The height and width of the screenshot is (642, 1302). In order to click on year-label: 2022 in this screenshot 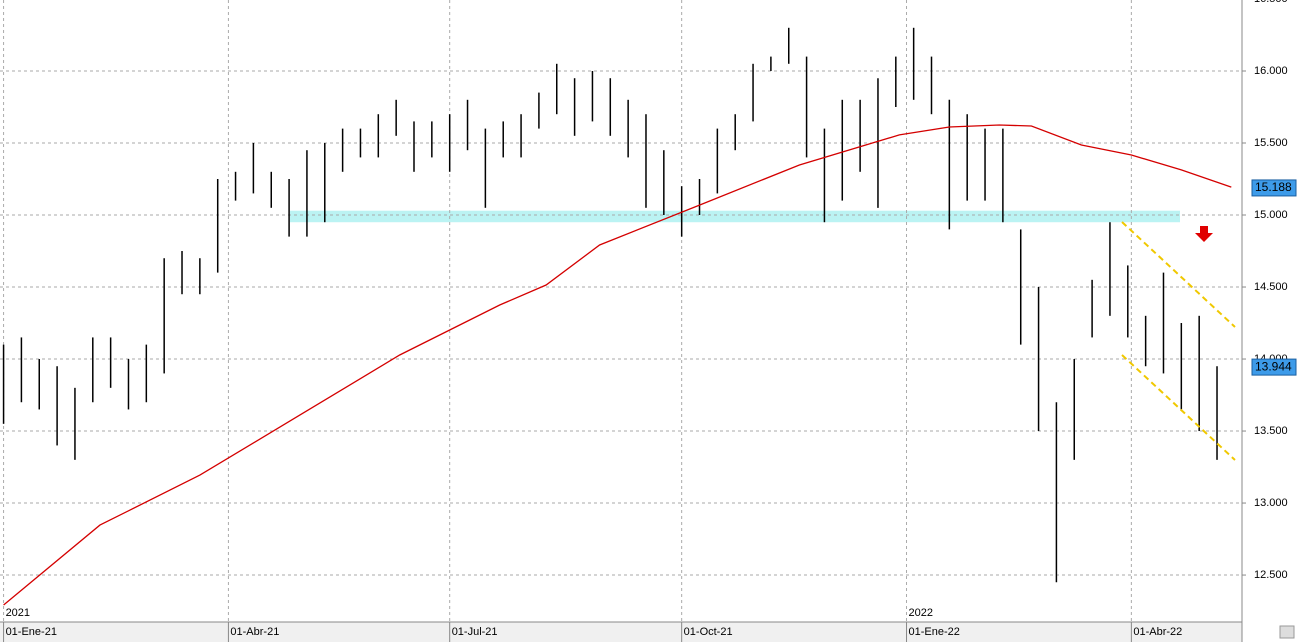, I will do `click(921, 613)`.